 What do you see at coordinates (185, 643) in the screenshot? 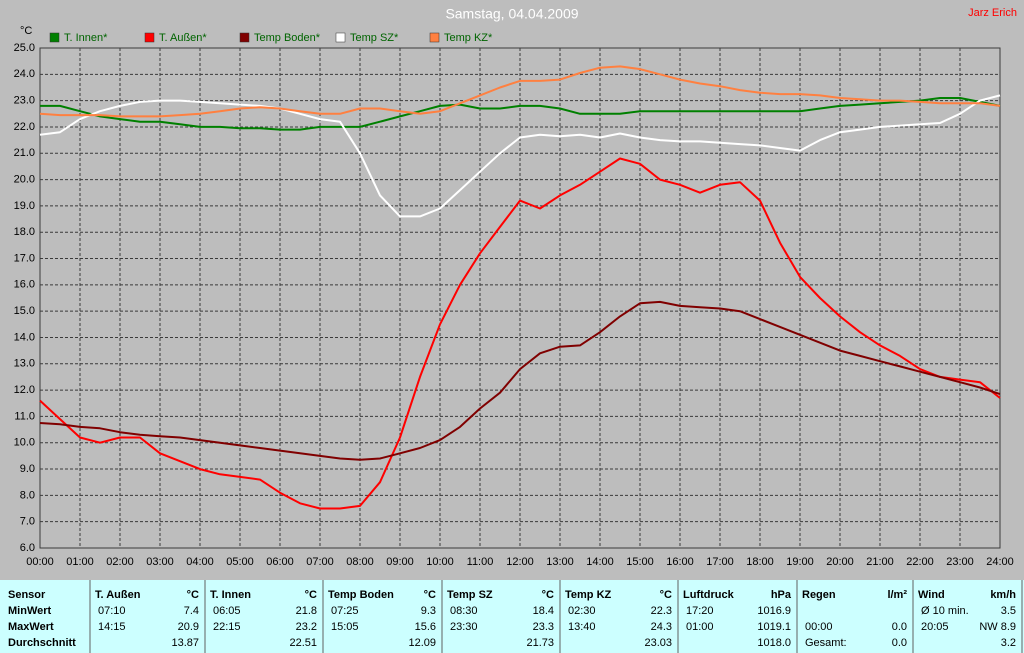
I see `cell-value: 13.87` at bounding box center [185, 643].